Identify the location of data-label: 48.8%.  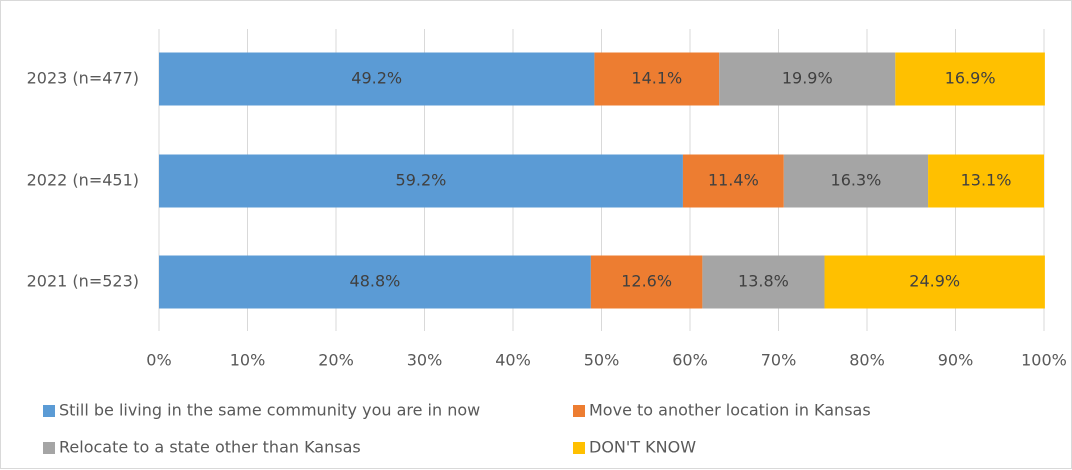
(375, 281).